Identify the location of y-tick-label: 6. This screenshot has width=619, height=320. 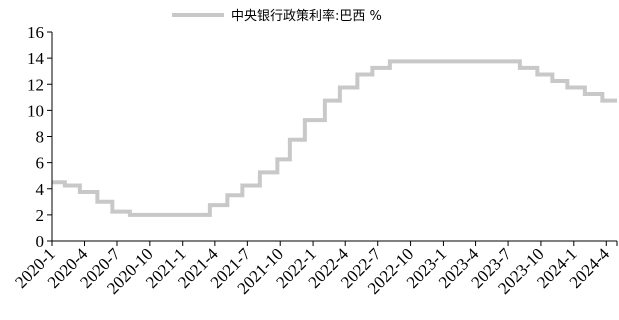
(40, 163).